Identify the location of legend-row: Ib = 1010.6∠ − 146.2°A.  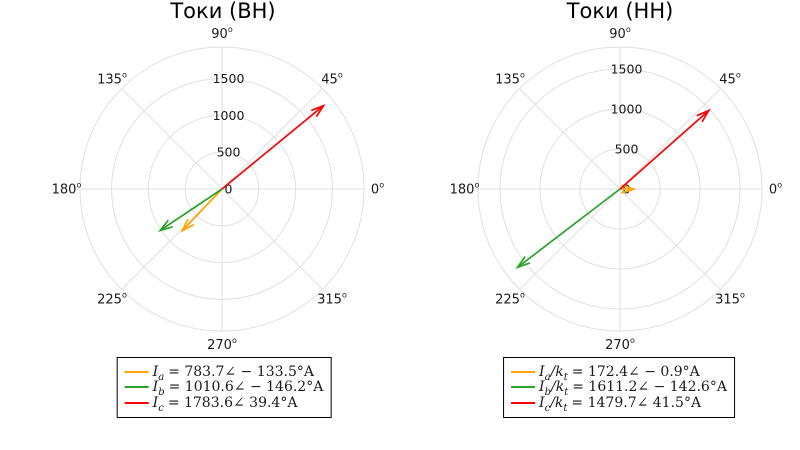
(224, 389).